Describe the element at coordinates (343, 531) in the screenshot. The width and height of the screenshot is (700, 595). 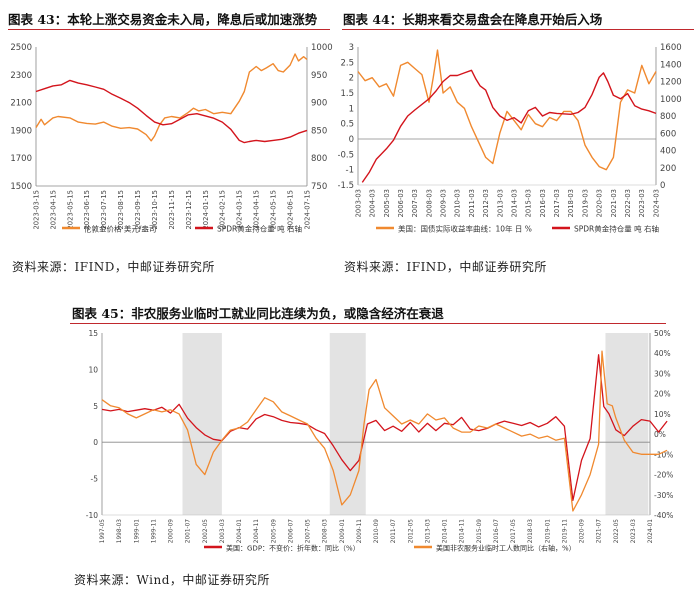
I see `x-tick-label: 2009-01` at that location.